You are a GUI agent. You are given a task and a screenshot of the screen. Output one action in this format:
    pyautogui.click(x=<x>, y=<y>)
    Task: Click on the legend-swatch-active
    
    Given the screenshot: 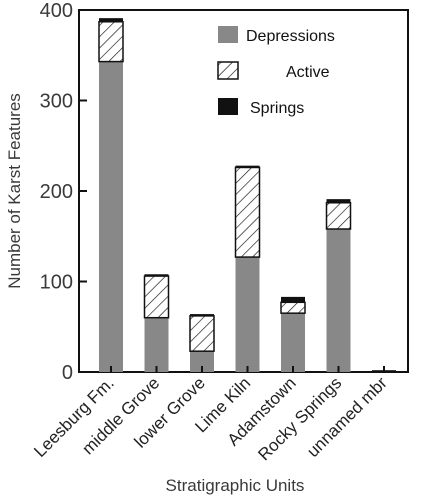 What is the action you would take?
    pyautogui.click(x=228, y=70)
    